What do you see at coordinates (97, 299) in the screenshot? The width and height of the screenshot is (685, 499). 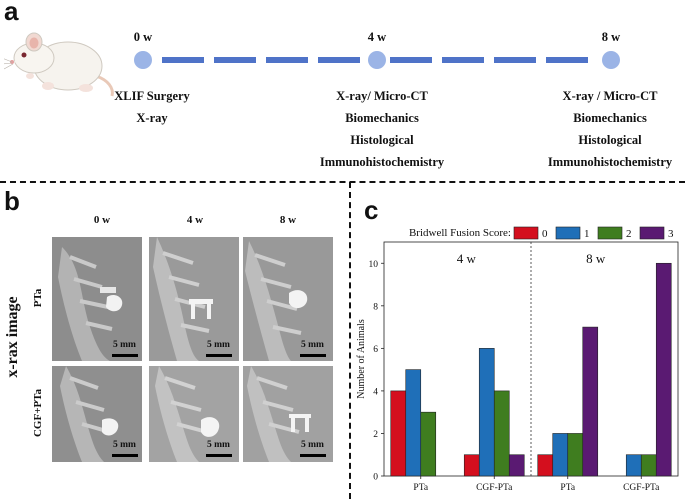 I see `xray-pta-0w` at bounding box center [97, 299].